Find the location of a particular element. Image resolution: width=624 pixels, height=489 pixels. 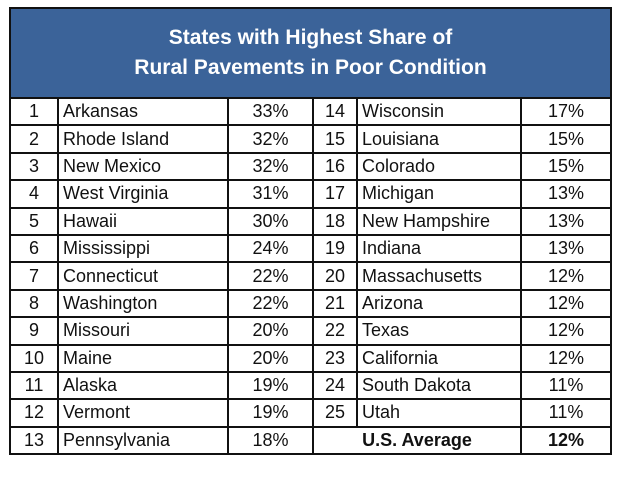

rank-cell: 25 is located at coordinates (335, 413).